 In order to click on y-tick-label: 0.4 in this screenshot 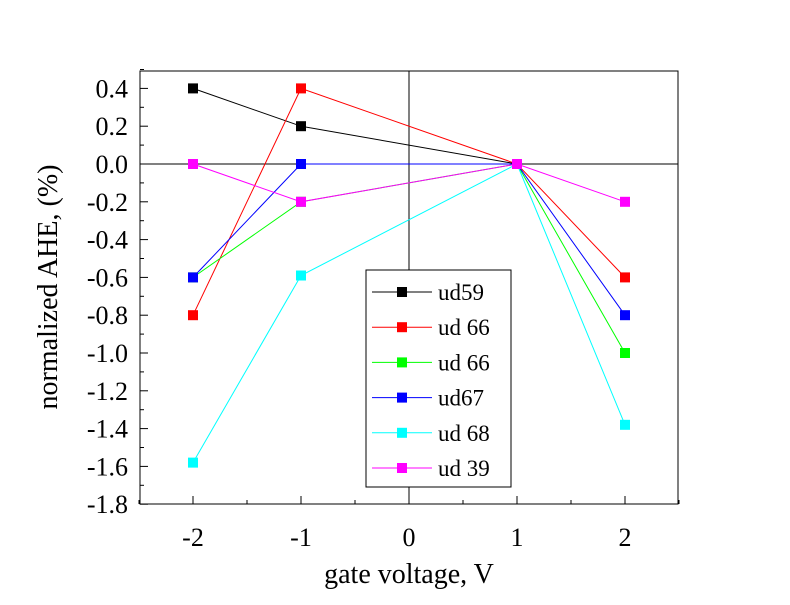, I will do `click(112, 88)`.